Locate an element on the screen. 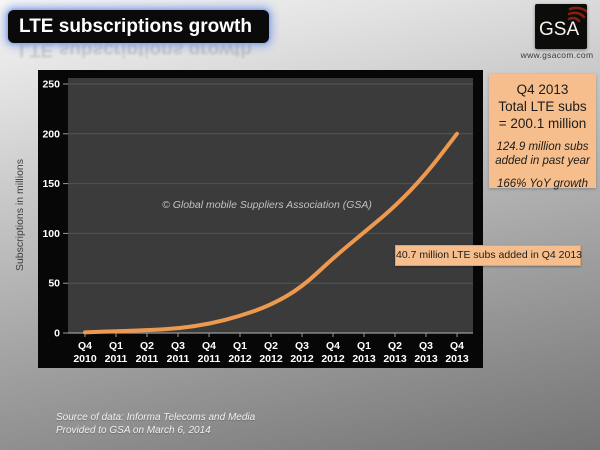  gsa-logo-text: GSA is located at coordinates (559, 29).